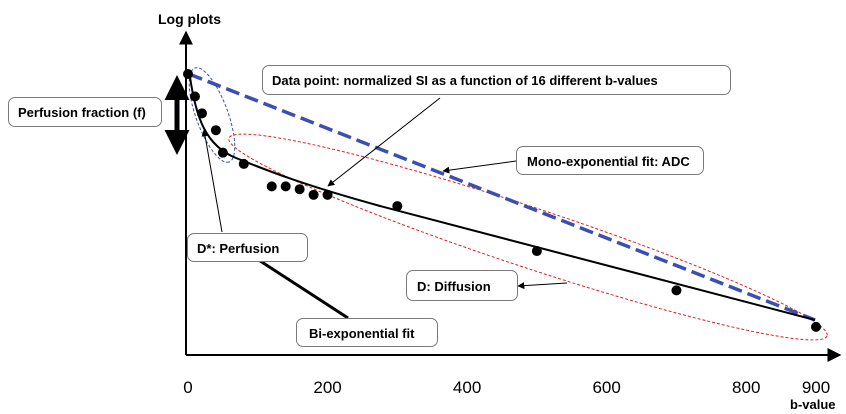 Image resolution: width=846 pixels, height=414 pixels. I want to click on x-tick-label: 0, so click(187, 387).